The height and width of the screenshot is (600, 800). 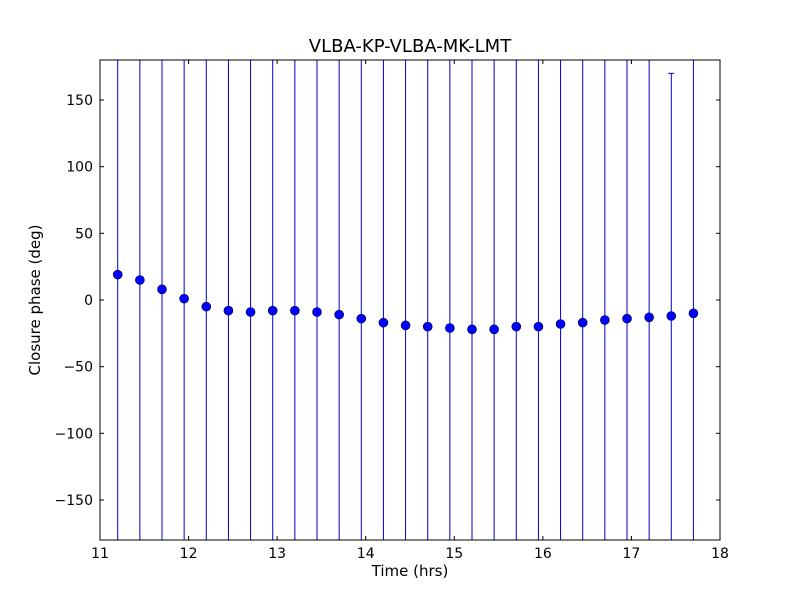 I want to click on x-tick-label: 13, so click(x=277, y=554).